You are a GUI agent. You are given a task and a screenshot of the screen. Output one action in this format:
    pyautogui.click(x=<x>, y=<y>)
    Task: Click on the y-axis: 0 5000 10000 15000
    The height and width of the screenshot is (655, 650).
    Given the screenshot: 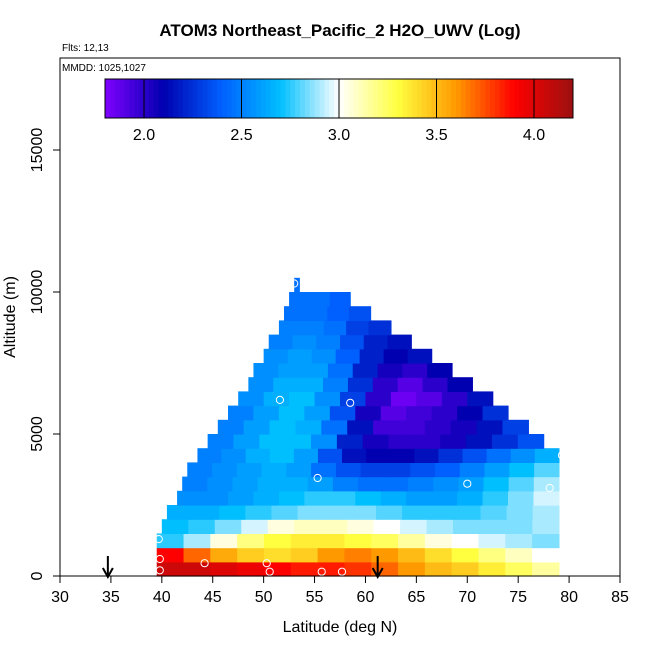 What is the action you would take?
    pyautogui.click(x=45, y=354)
    